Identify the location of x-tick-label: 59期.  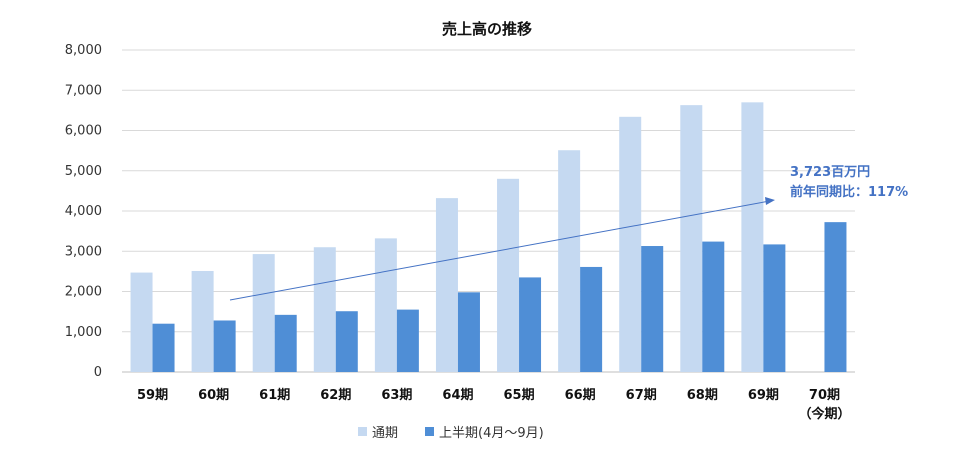
(152, 395).